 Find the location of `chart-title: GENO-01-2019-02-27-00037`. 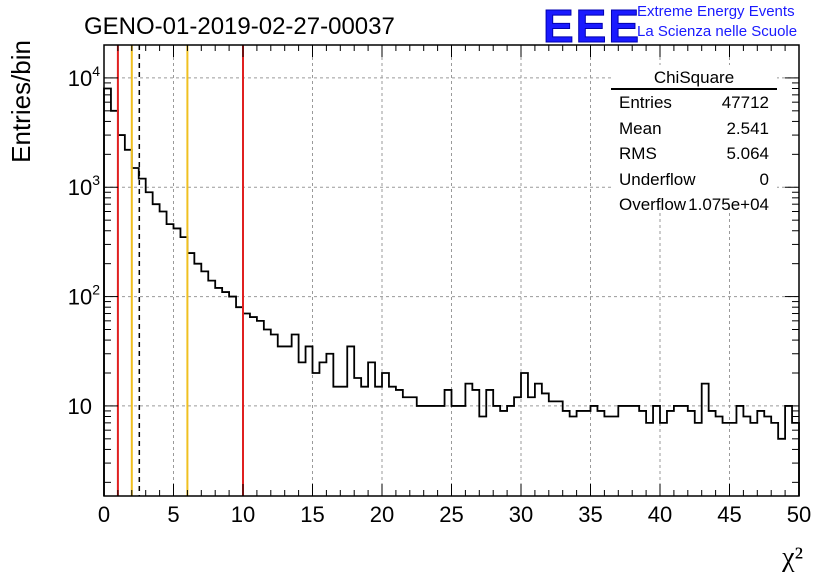

chart-title: GENO-01-2019-02-27-00037 is located at coordinates (239, 26).